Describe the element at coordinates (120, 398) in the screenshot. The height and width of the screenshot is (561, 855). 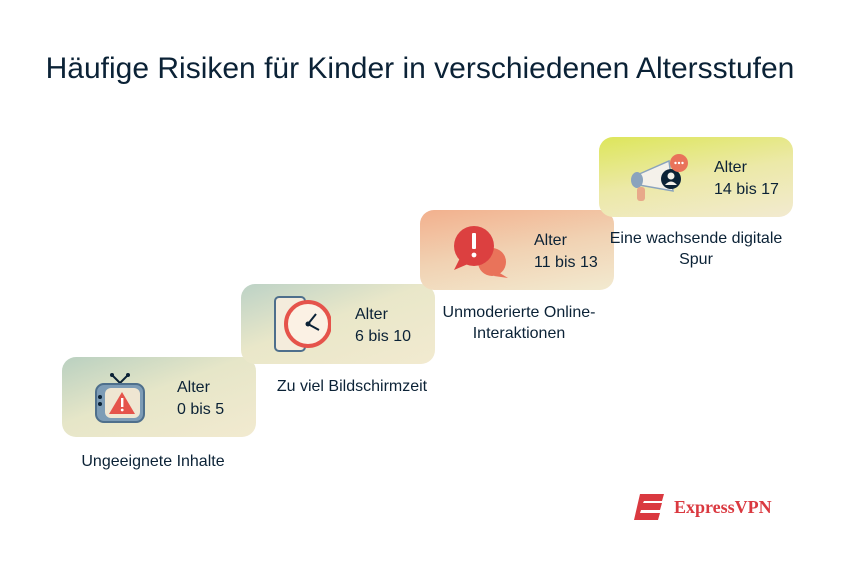
I see `tv-warning-icon` at that location.